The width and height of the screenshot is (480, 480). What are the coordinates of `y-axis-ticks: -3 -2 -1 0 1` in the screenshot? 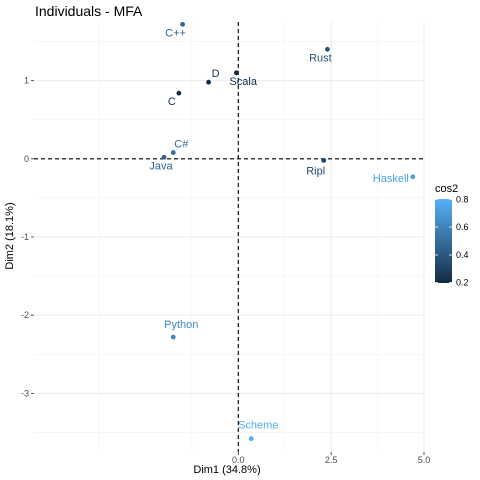 It's located at (27, 237).